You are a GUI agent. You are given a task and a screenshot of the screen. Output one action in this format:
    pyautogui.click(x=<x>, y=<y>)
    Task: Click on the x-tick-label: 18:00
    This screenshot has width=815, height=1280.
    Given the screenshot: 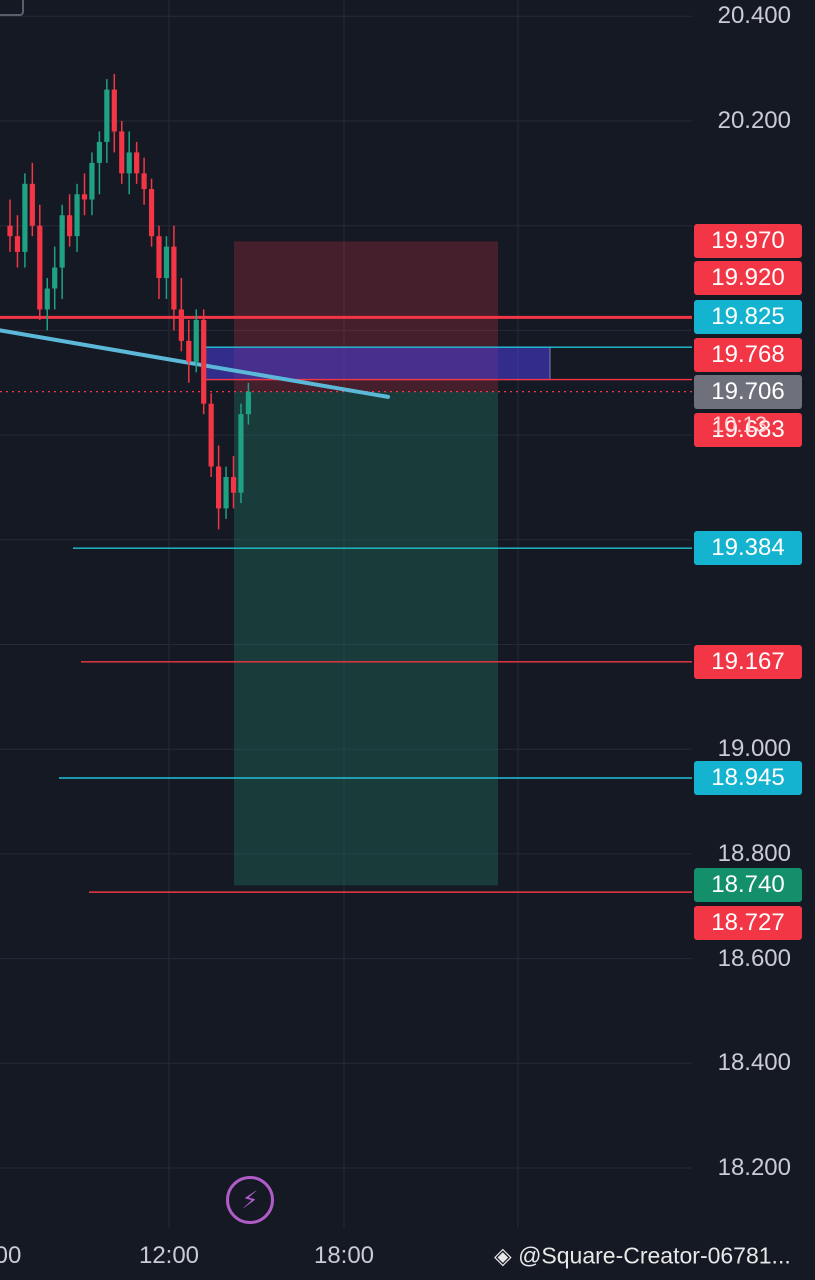 What is the action you would take?
    pyautogui.click(x=344, y=1255)
    